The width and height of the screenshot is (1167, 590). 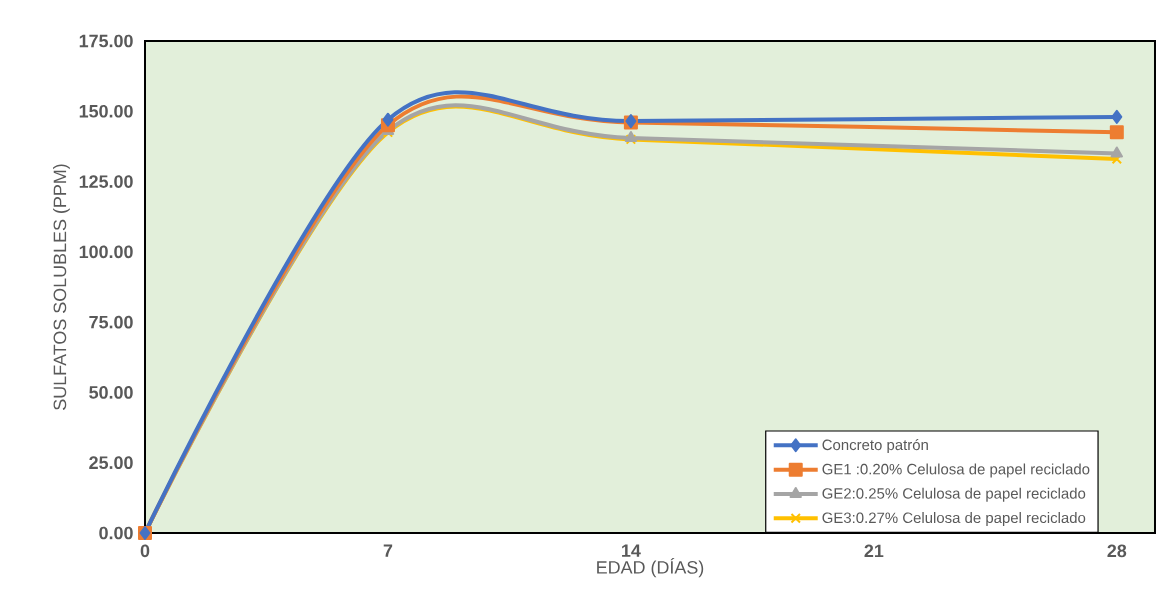 I want to click on y-tick-label: 50.00, so click(x=111, y=392).